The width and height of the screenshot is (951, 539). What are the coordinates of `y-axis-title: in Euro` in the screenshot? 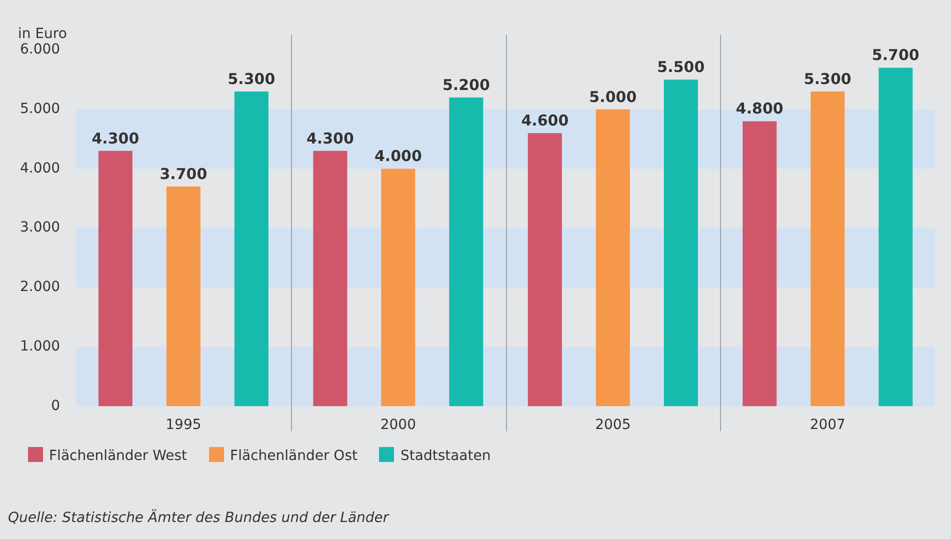 It's located at (42, 34).